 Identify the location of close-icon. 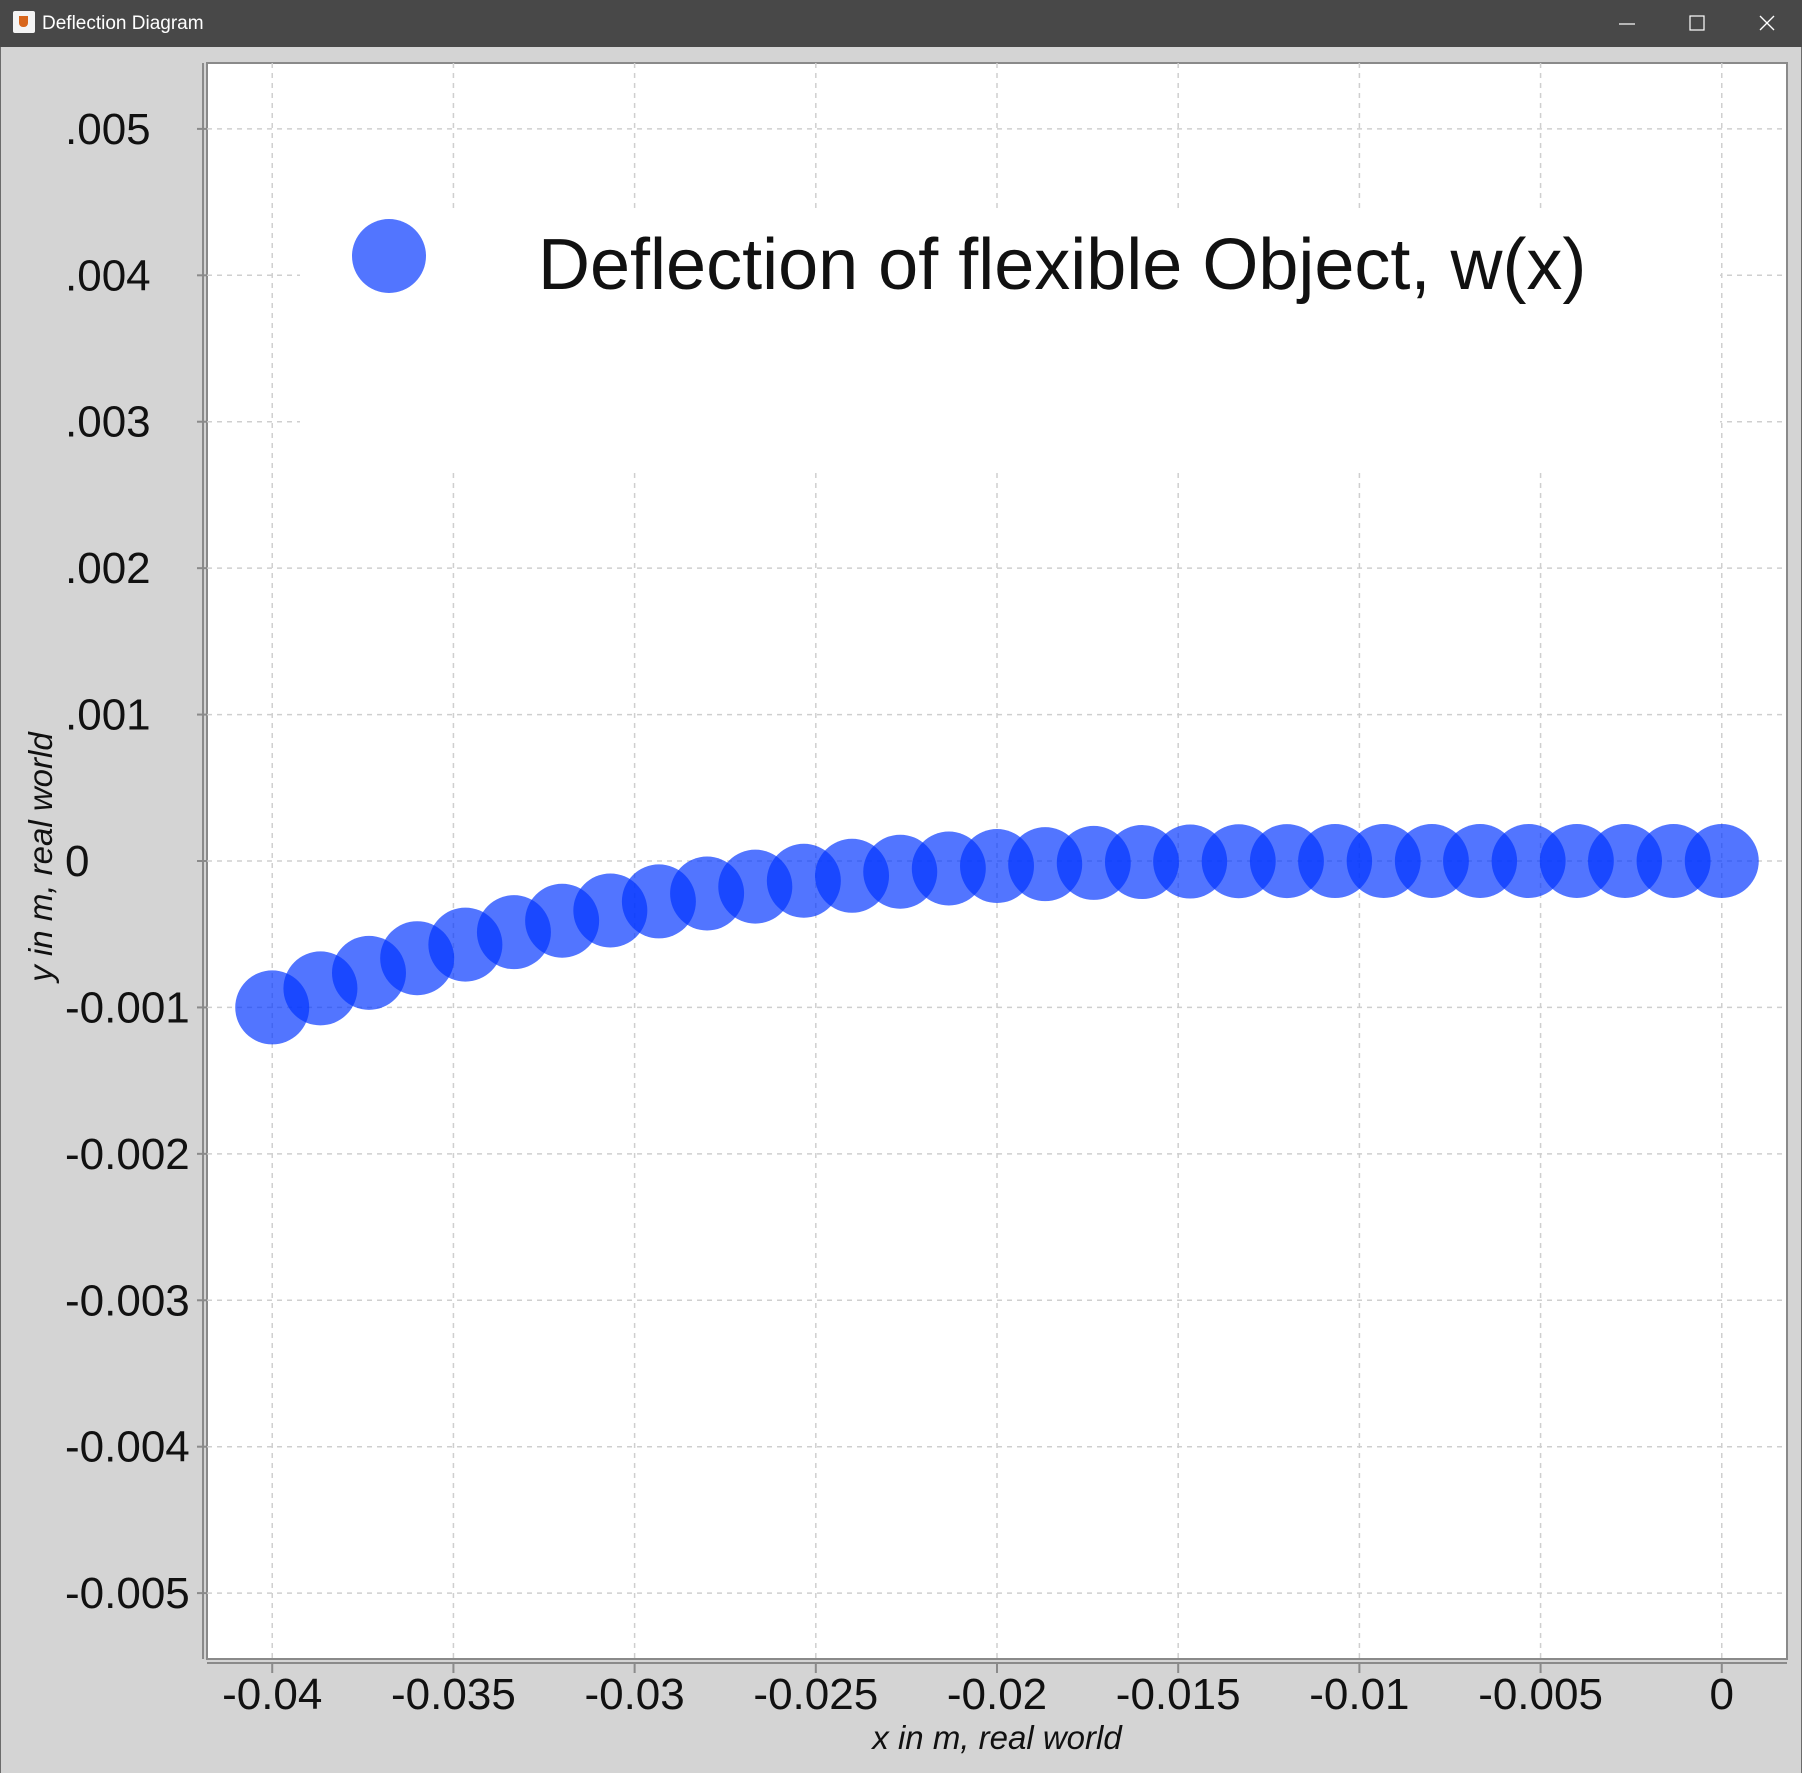
(1767, 23).